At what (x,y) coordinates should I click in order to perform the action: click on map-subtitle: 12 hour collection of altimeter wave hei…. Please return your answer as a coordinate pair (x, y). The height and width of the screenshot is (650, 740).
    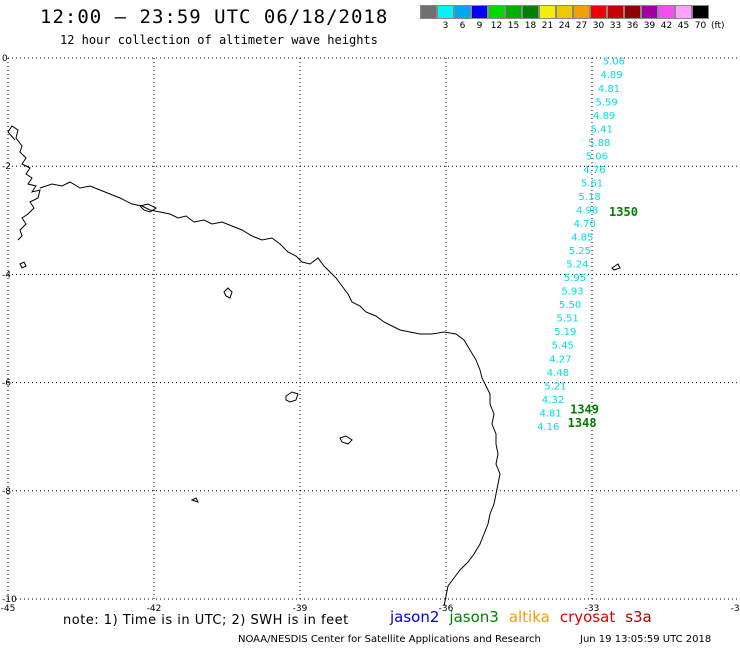
    Looking at the image, I should click on (219, 40).